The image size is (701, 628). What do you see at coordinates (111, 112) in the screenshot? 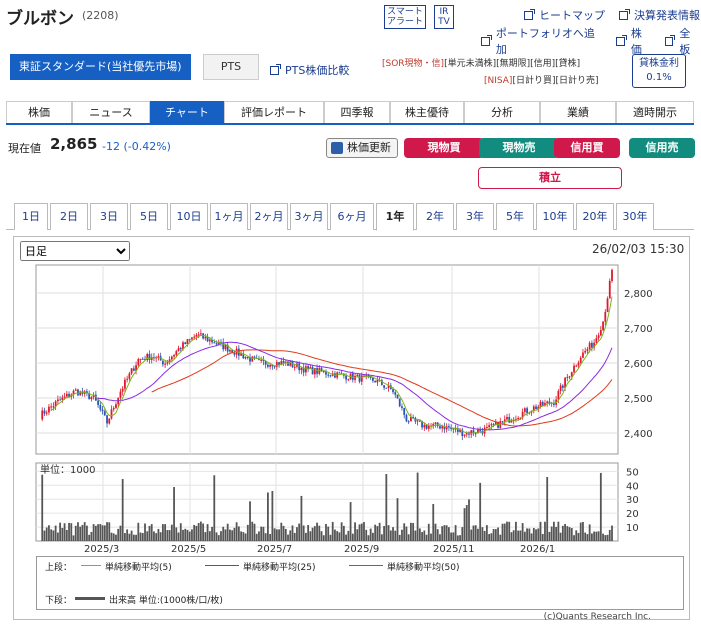
I see `tab-news: ニュース` at bounding box center [111, 112].